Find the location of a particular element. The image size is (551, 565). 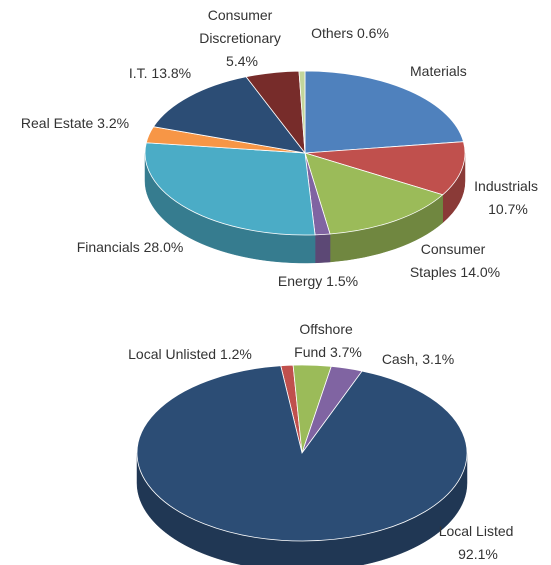

label-line: Staples 14.0% is located at coordinates (455, 272).